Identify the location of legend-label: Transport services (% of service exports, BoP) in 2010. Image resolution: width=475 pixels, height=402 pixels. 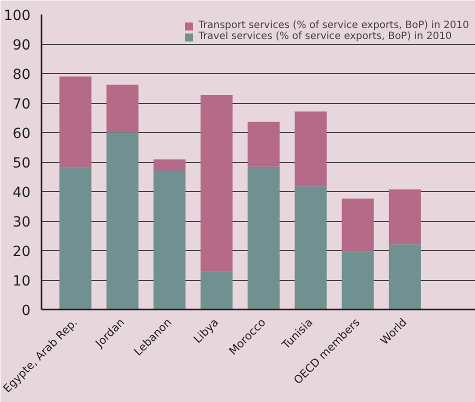
(333, 25).